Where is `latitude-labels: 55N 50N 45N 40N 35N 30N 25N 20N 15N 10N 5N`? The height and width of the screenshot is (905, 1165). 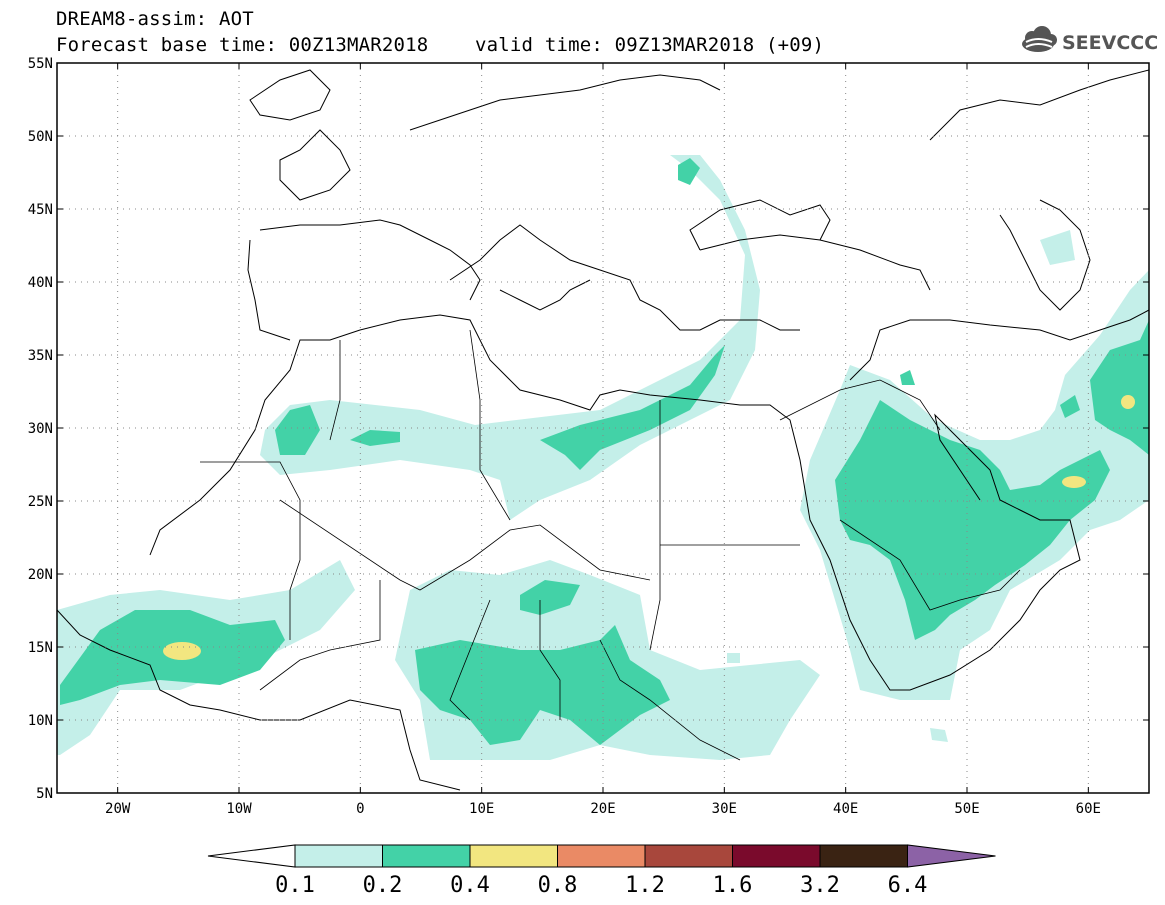
latitude-labels: 55N 50N 45N 40N 35N 30N 25N 20N 15N 10N 5N is located at coordinates (40, 429).